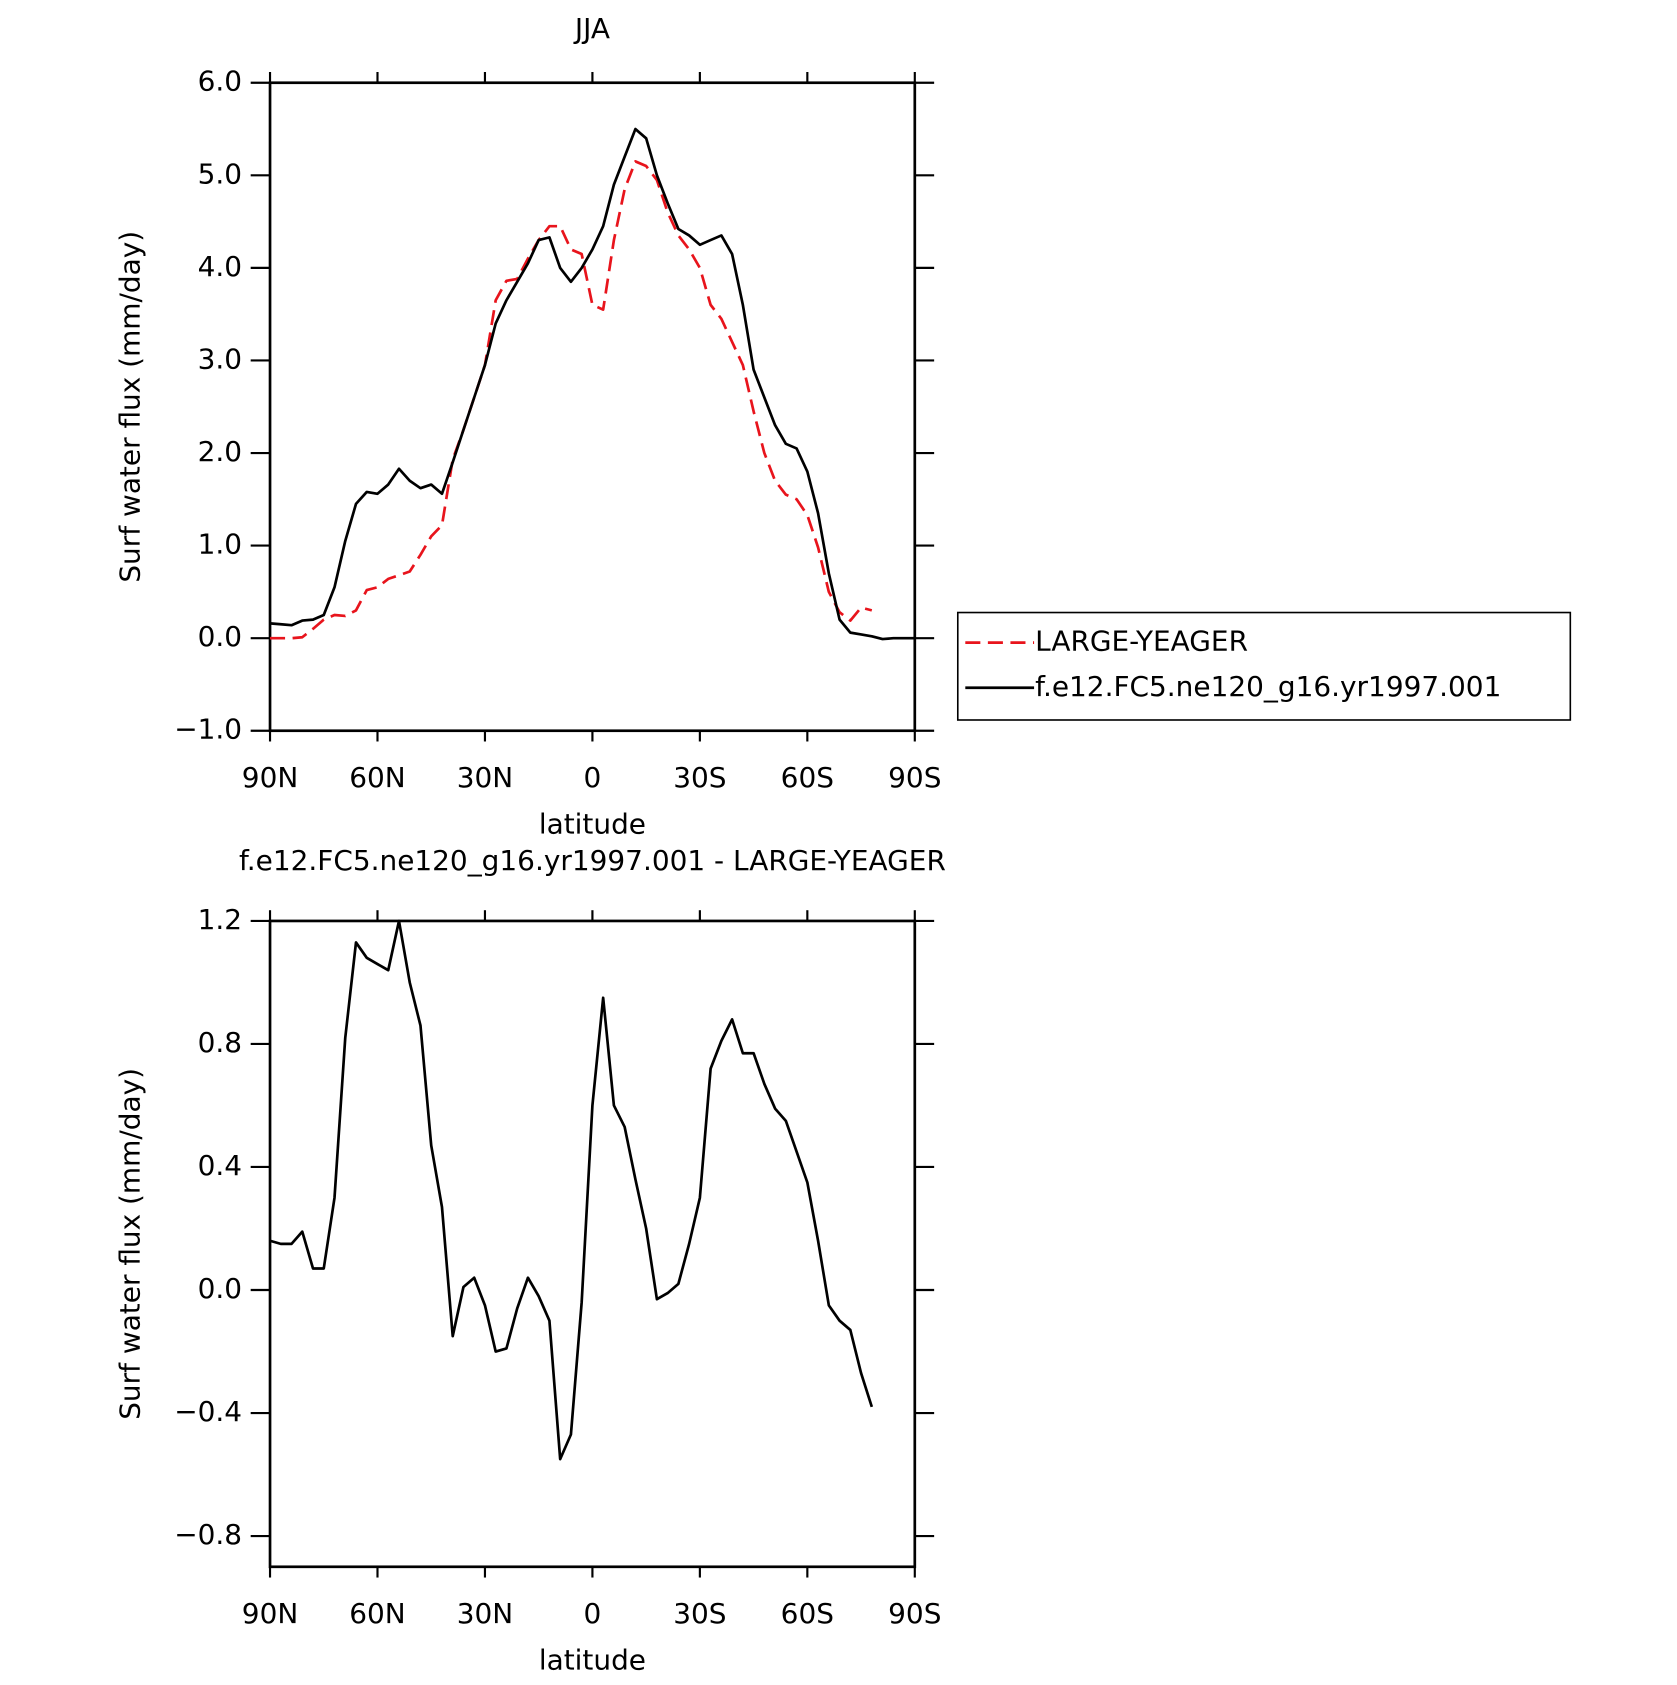 This screenshot has height=1685, width=1677. I want to click on chart-title: JJA, so click(591, 28).